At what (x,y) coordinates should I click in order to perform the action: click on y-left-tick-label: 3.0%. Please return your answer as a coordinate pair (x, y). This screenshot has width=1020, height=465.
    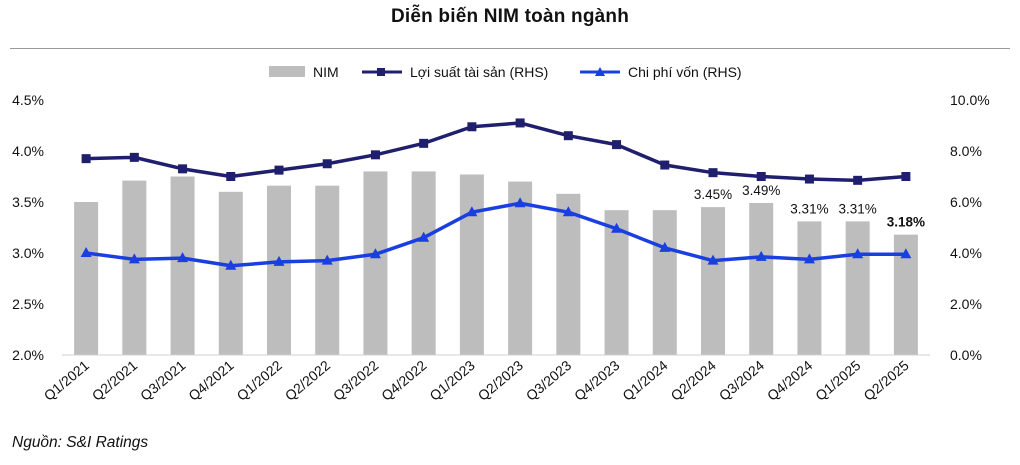
    Looking at the image, I should click on (28, 253).